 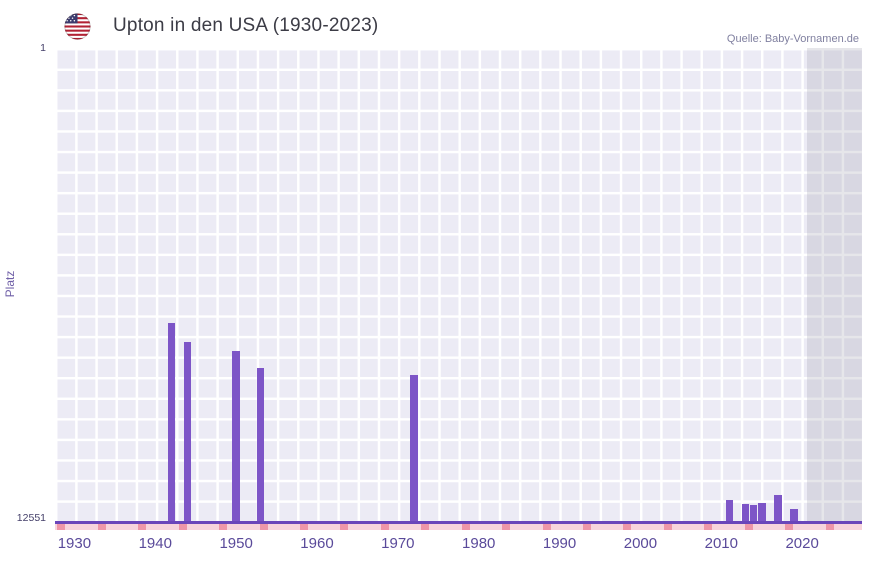 What do you see at coordinates (640, 543) in the screenshot?
I see `x-axis-tick-2000: 2000` at bounding box center [640, 543].